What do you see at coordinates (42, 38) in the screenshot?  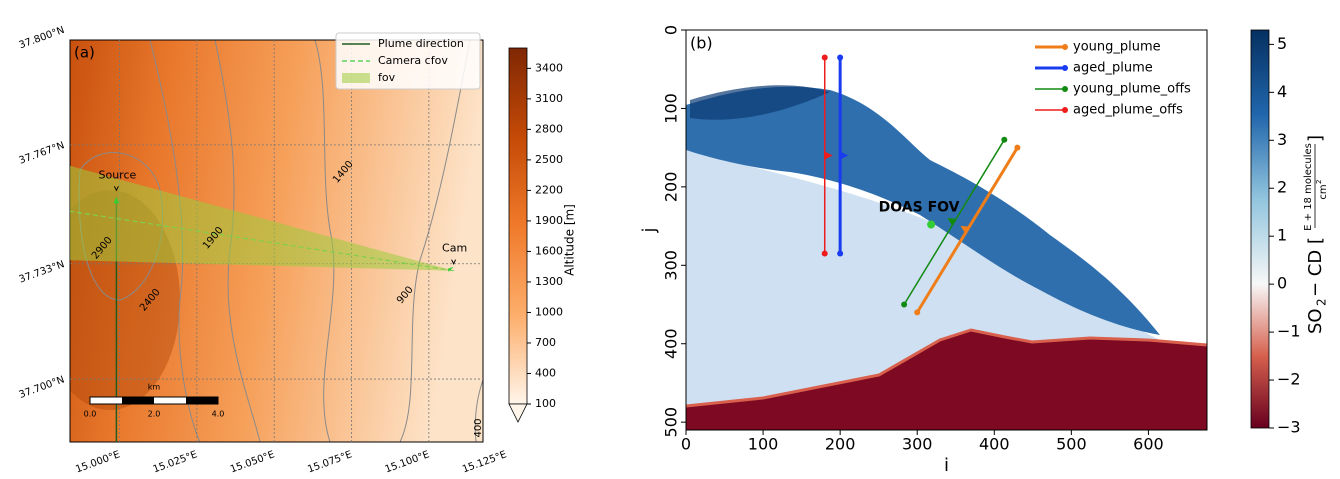 I see `y-tick-label: 37.800°N` at bounding box center [42, 38].